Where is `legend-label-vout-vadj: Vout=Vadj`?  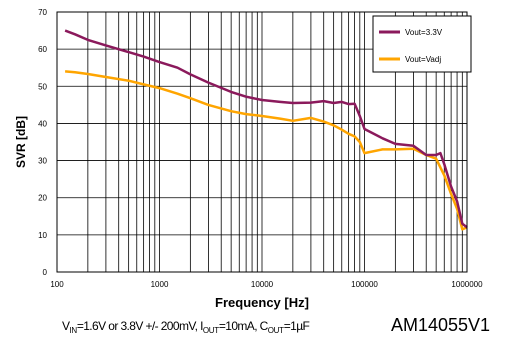 legend-label-vout-vadj: Vout=Vadj is located at coordinates (423, 59).